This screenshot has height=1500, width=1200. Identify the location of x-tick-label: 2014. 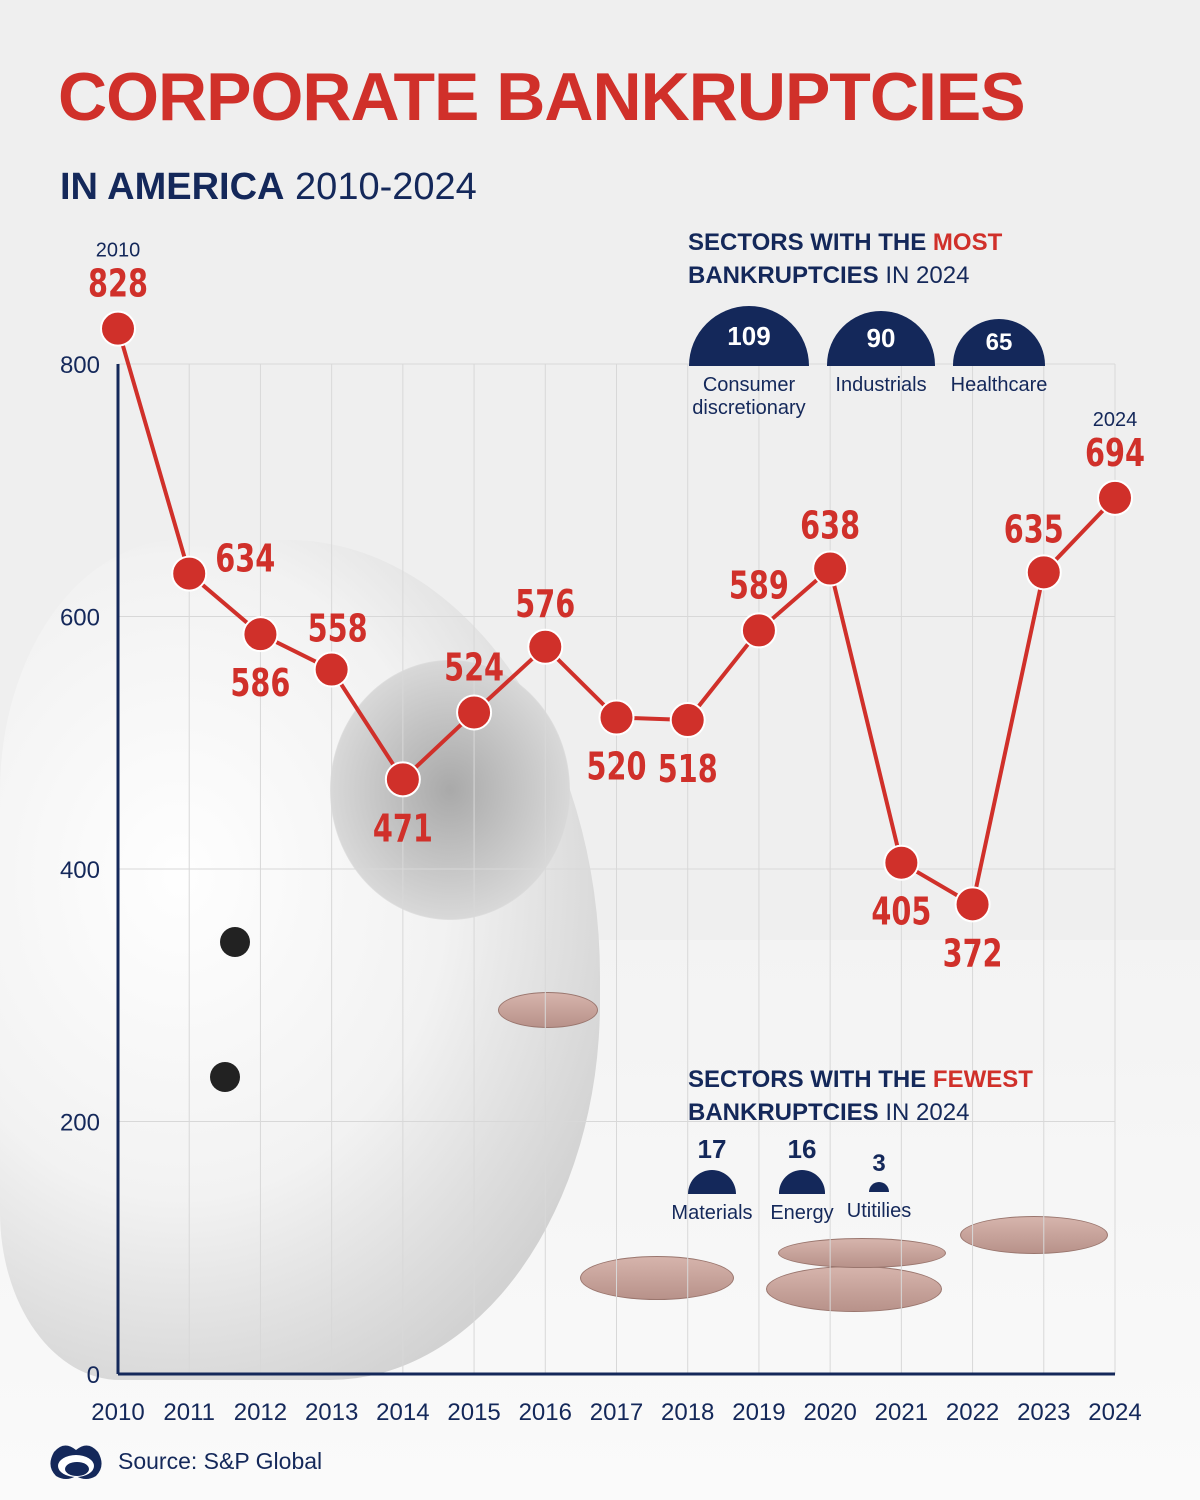
(402, 1412).